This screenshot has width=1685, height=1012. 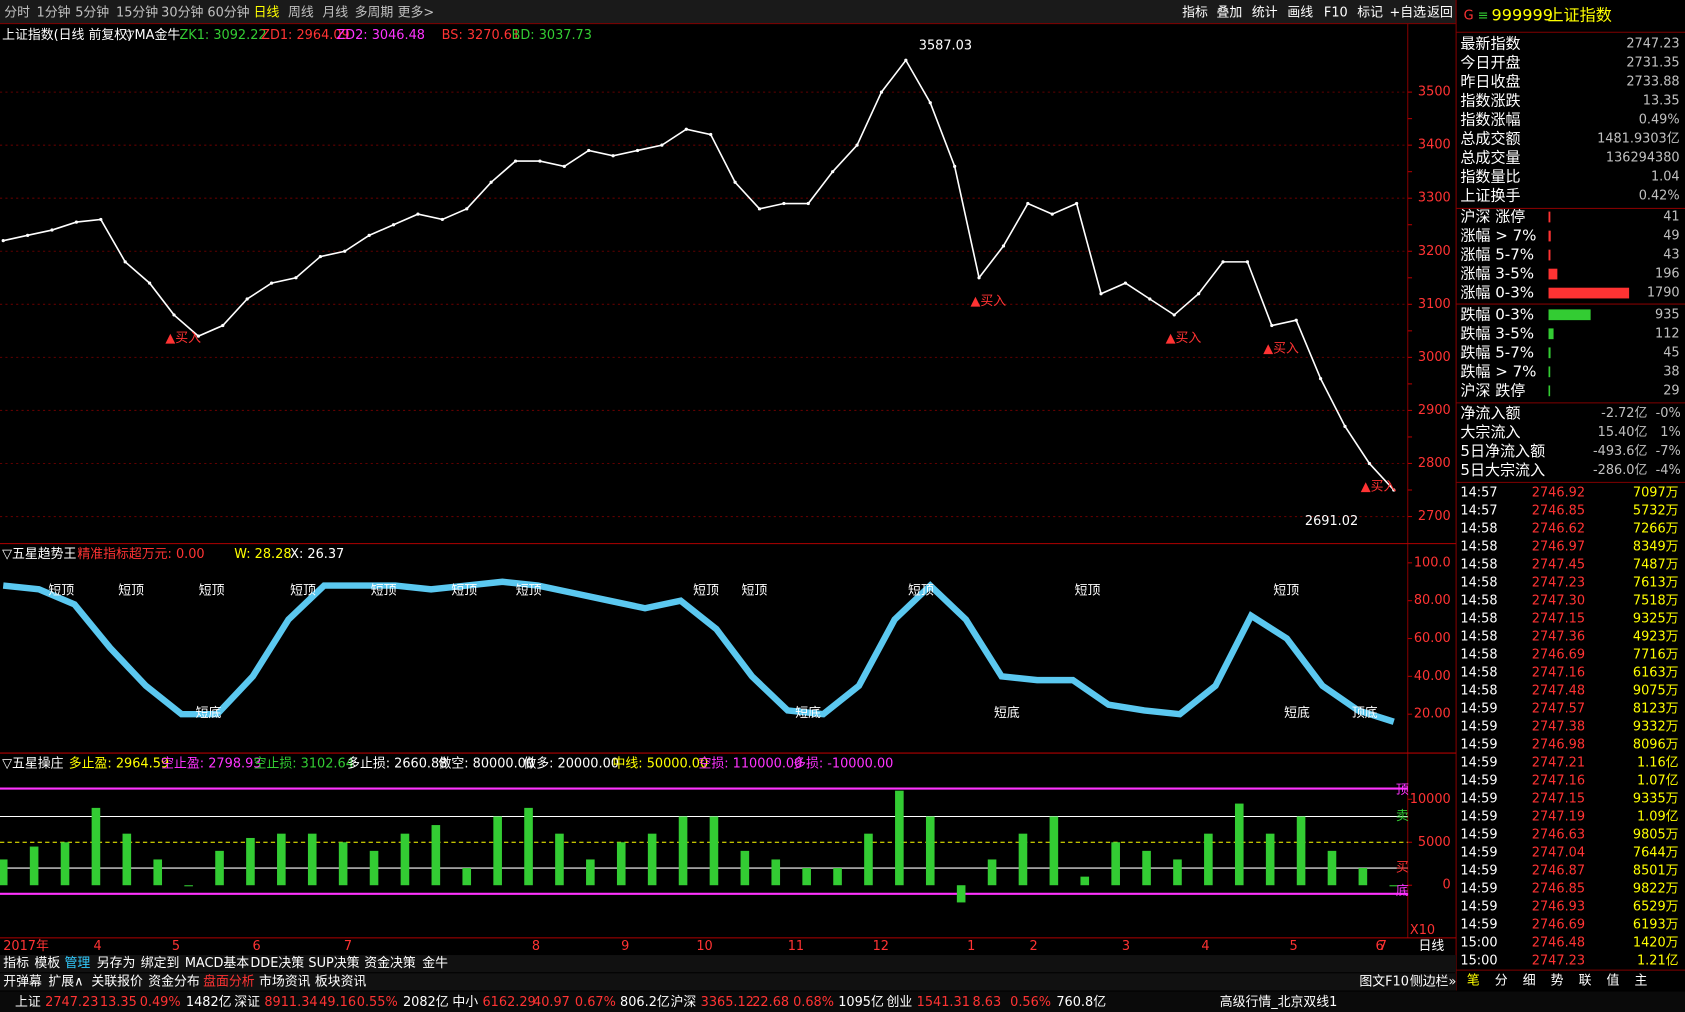 What do you see at coordinates (900, 1002) in the screenshot?
I see `status-item: 创业` at bounding box center [900, 1002].